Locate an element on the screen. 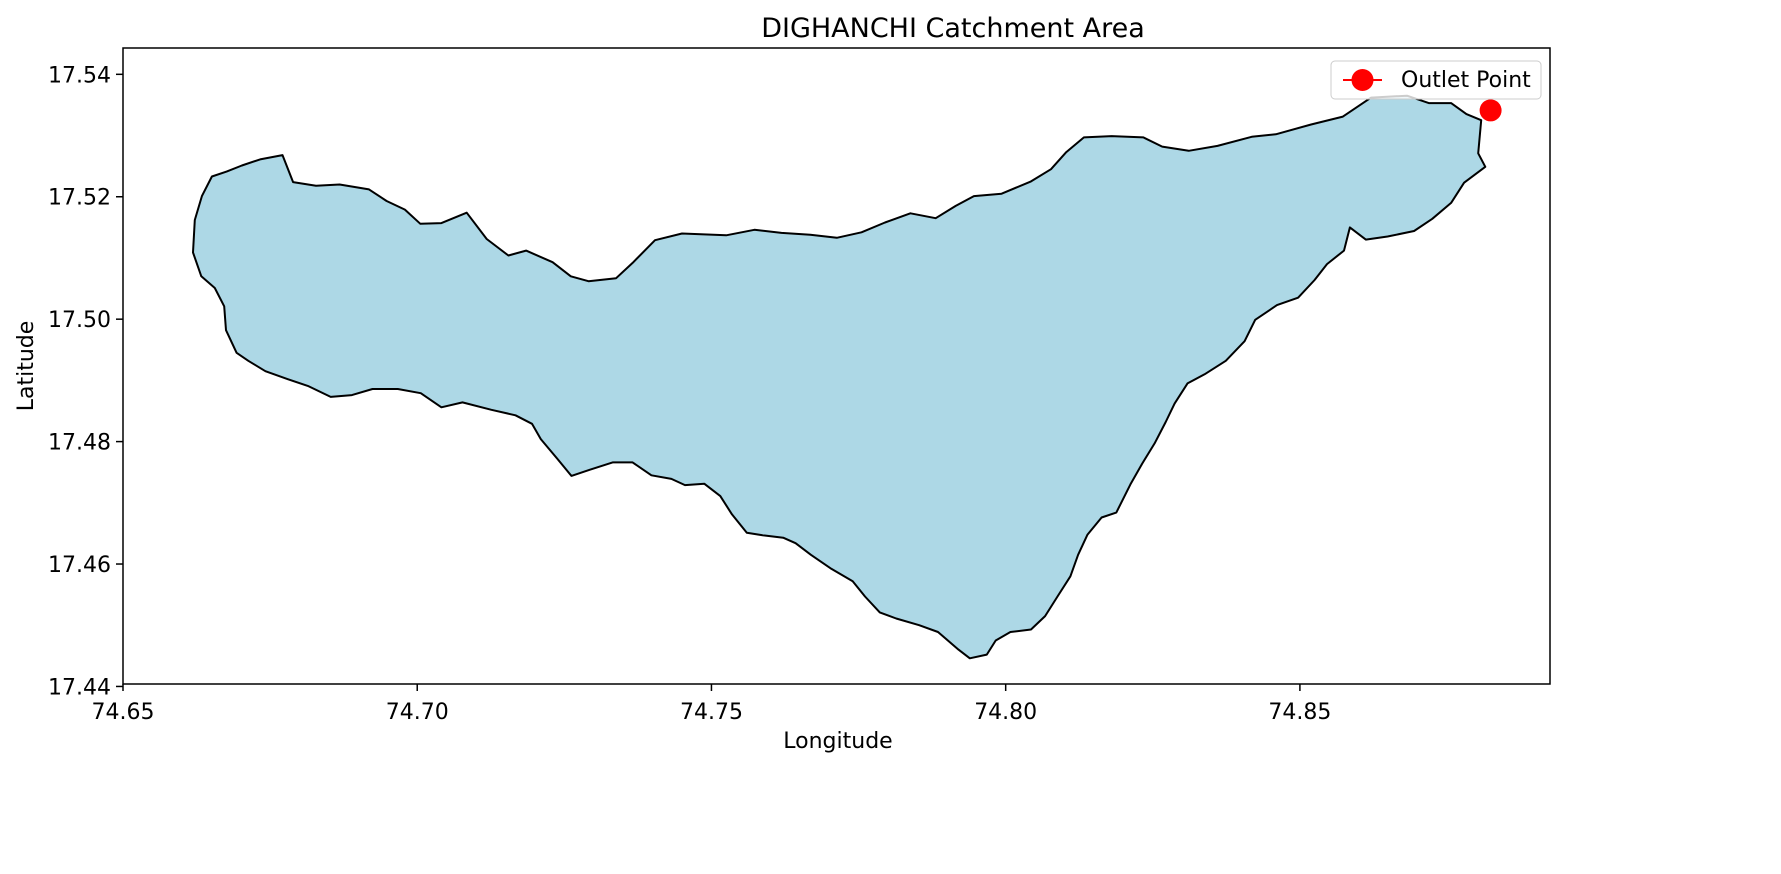 This screenshot has width=1781, height=874. y-tick-label: 17.54 is located at coordinates (79, 75).